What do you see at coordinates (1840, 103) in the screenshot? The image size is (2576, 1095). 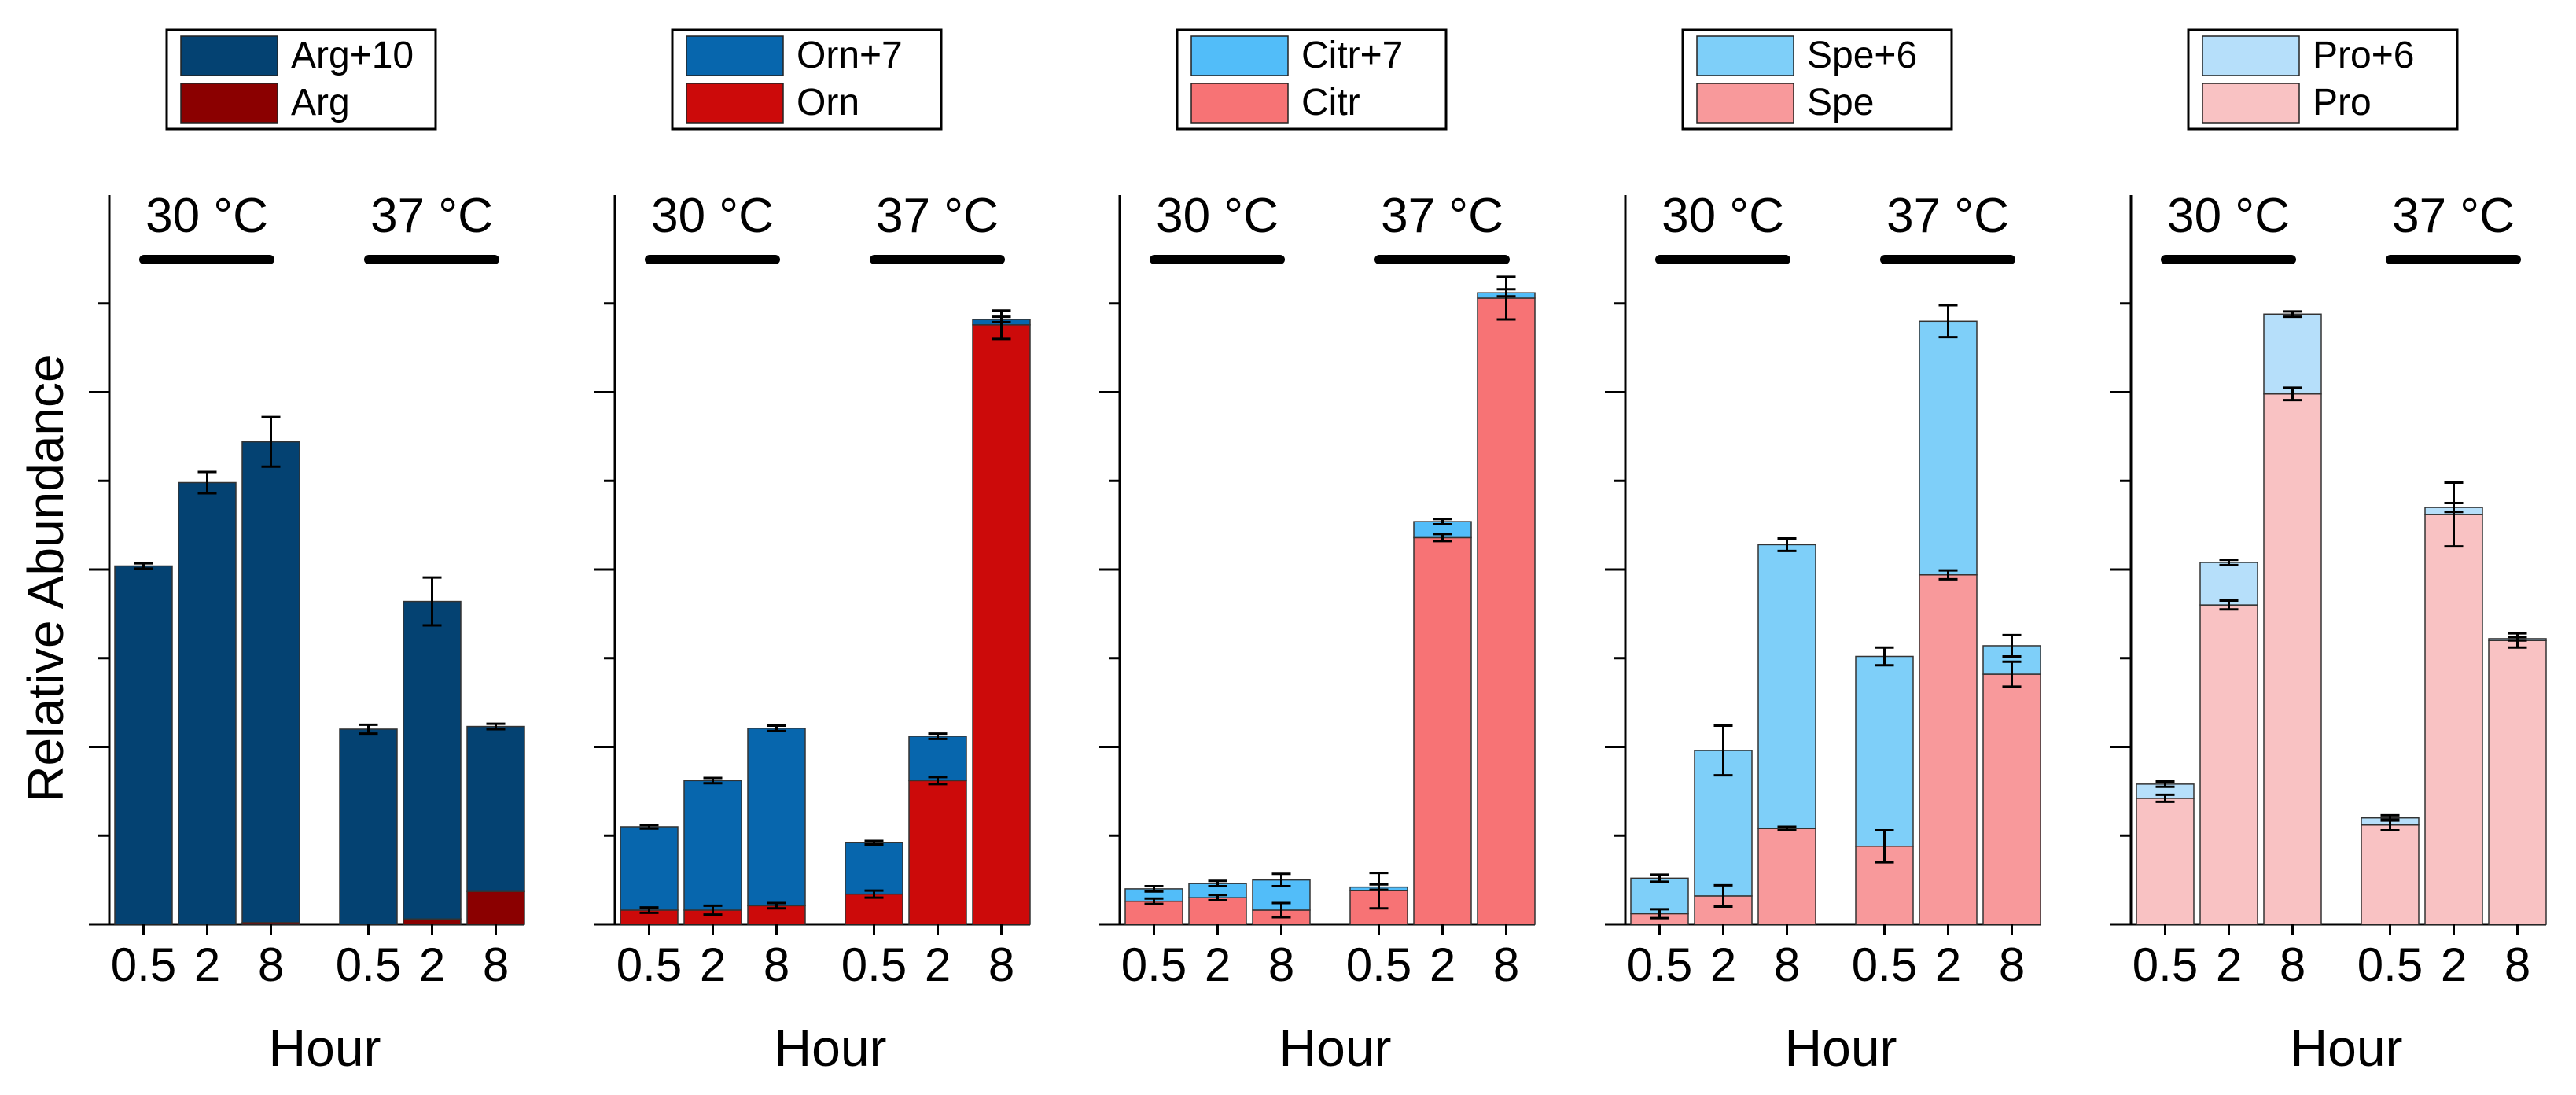 I see `legend-label: Spe` at bounding box center [1840, 103].